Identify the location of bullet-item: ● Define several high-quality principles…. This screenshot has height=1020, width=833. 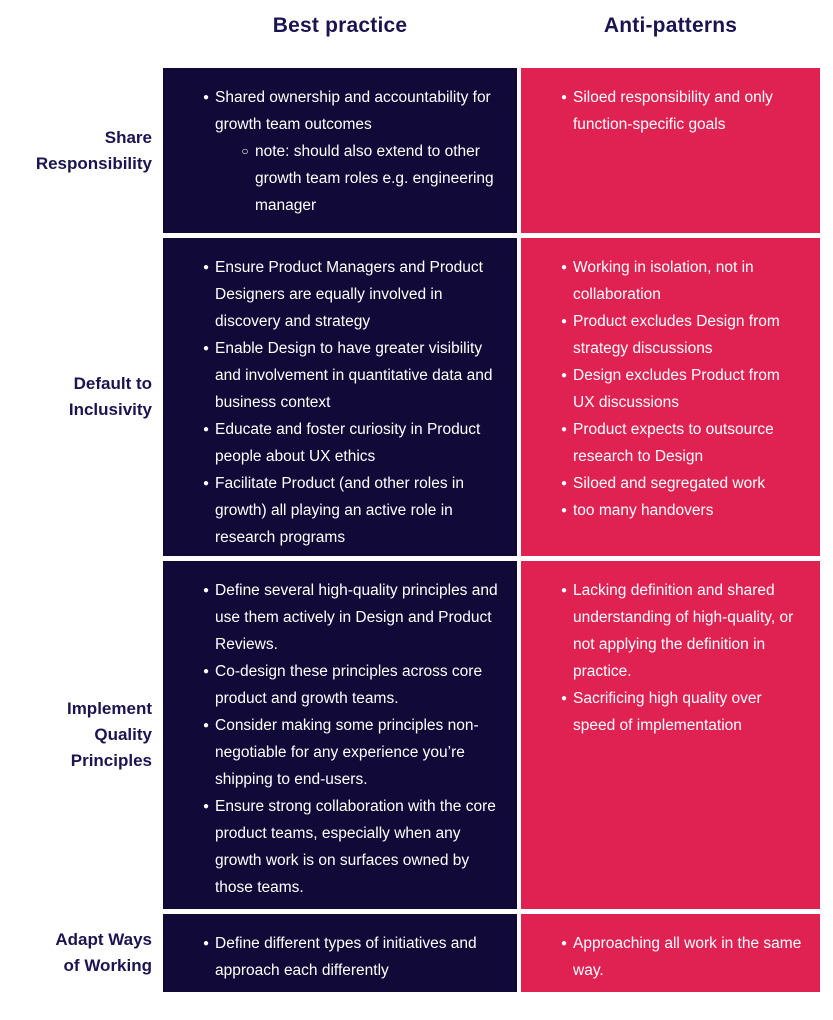
(335, 617).